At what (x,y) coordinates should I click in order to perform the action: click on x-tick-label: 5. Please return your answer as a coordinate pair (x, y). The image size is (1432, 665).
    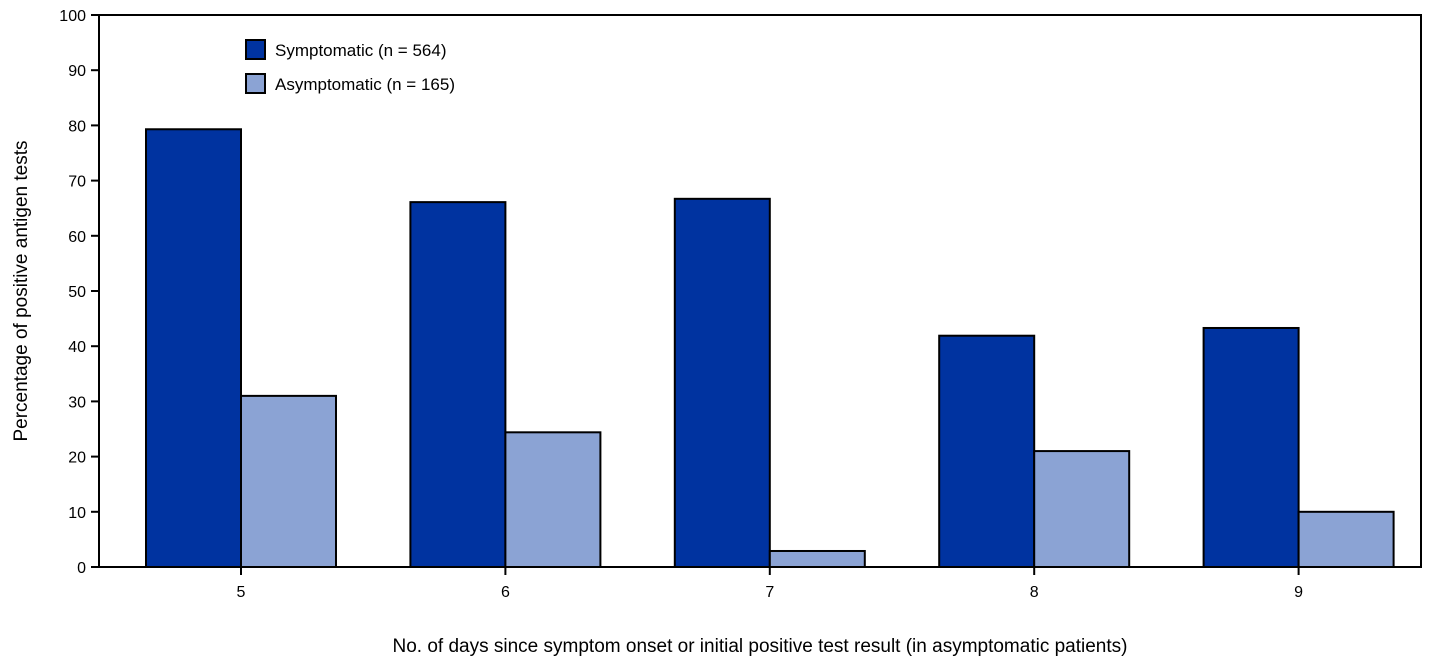
    Looking at the image, I should click on (241, 592).